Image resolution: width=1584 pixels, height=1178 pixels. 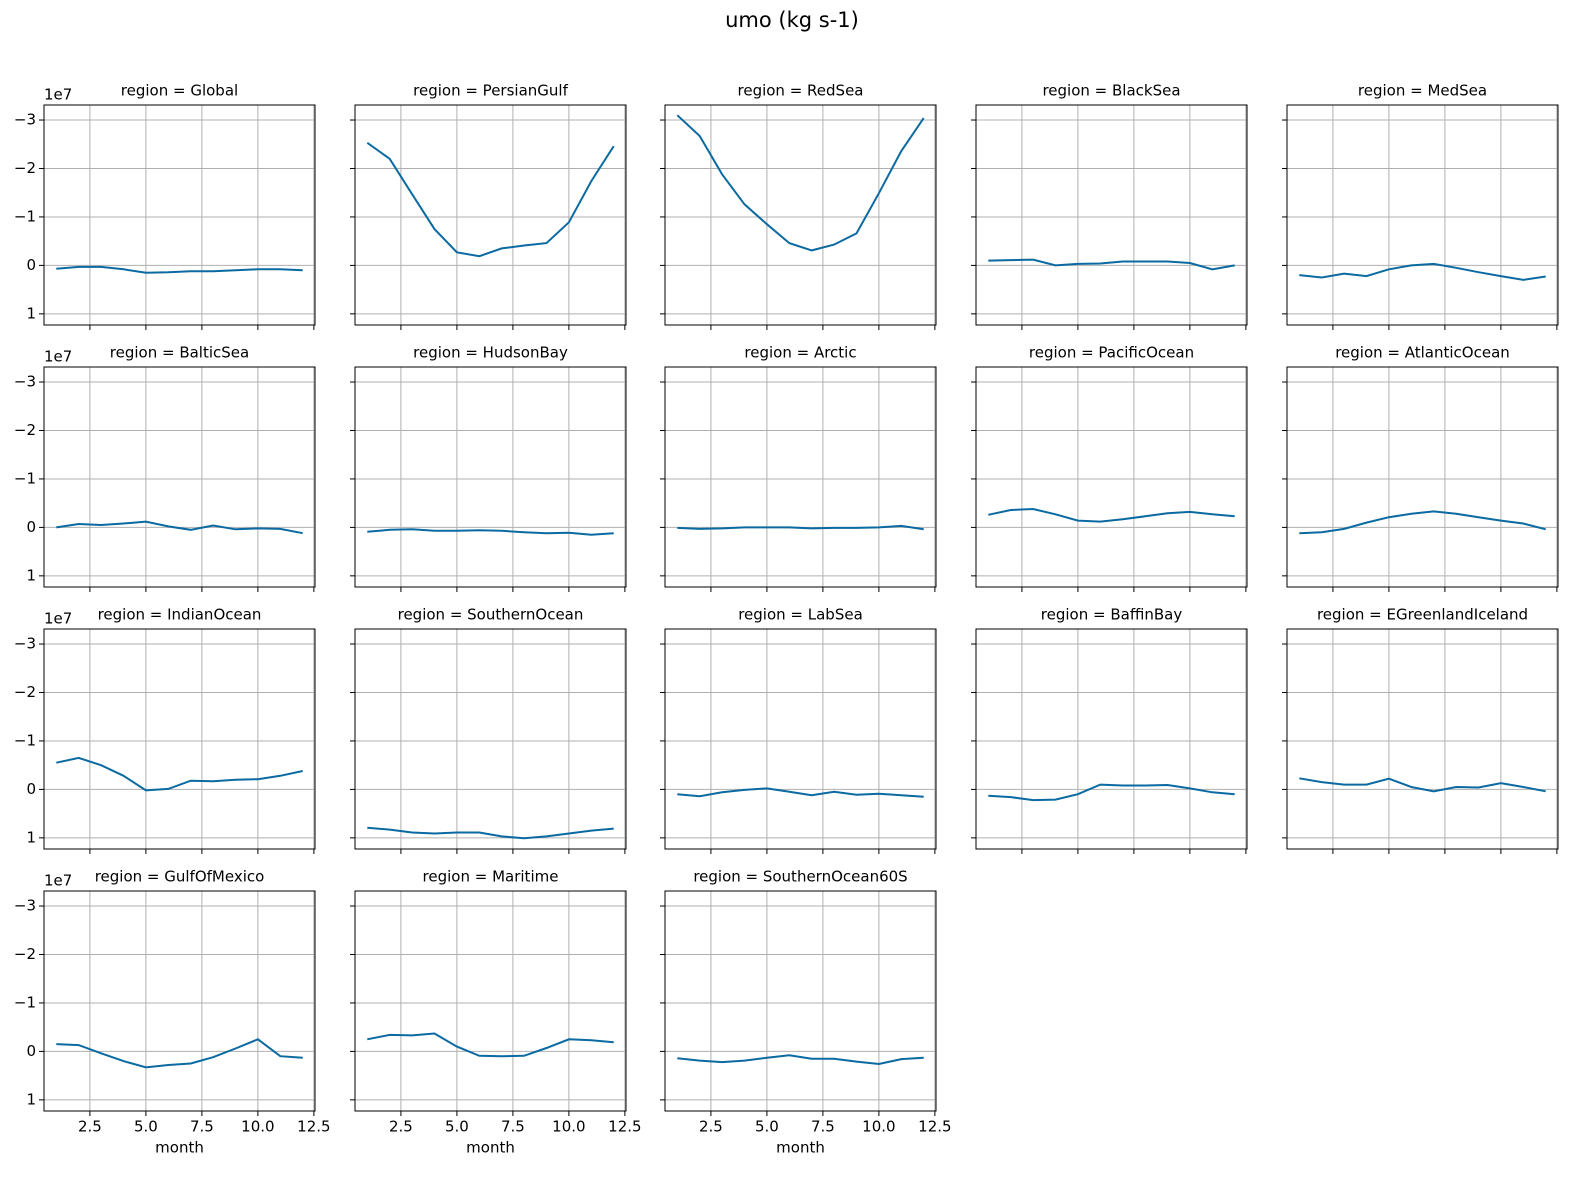 I want to click on panel-title: region = PacificOcean, so click(x=1111, y=353).